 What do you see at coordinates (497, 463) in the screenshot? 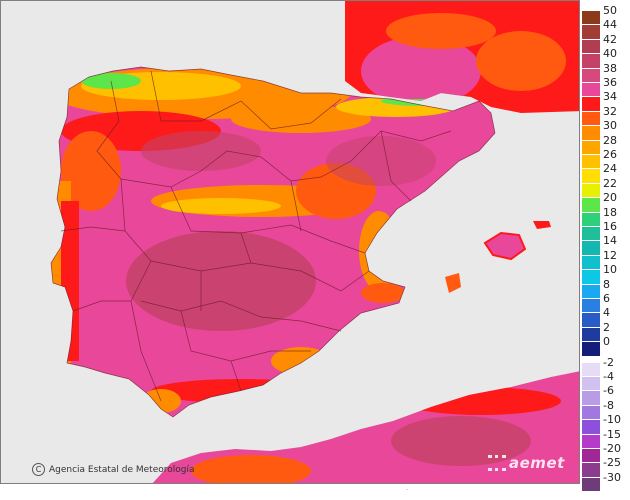
I see `logo-wave-icon` at bounding box center [497, 463].